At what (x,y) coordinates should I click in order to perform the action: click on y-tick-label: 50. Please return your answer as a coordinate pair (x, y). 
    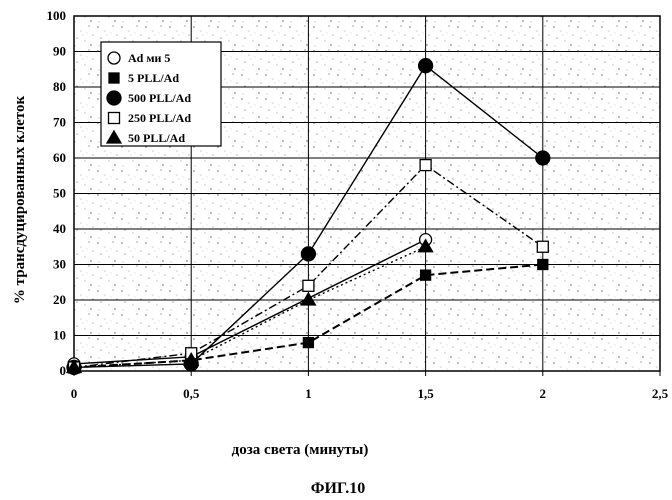
    Looking at the image, I should click on (59, 193).